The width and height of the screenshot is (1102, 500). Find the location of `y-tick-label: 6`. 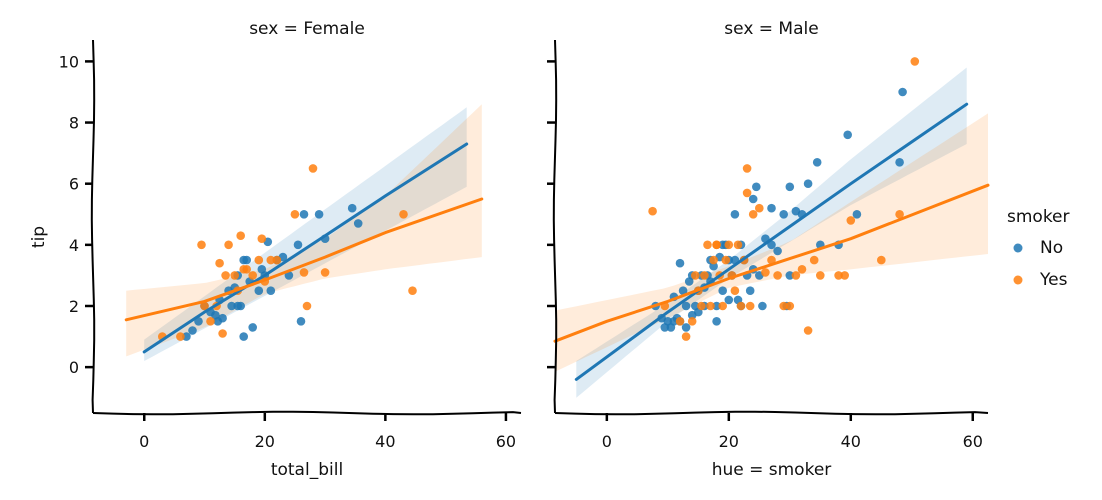

y-tick-label: 6 is located at coordinates (74, 184).